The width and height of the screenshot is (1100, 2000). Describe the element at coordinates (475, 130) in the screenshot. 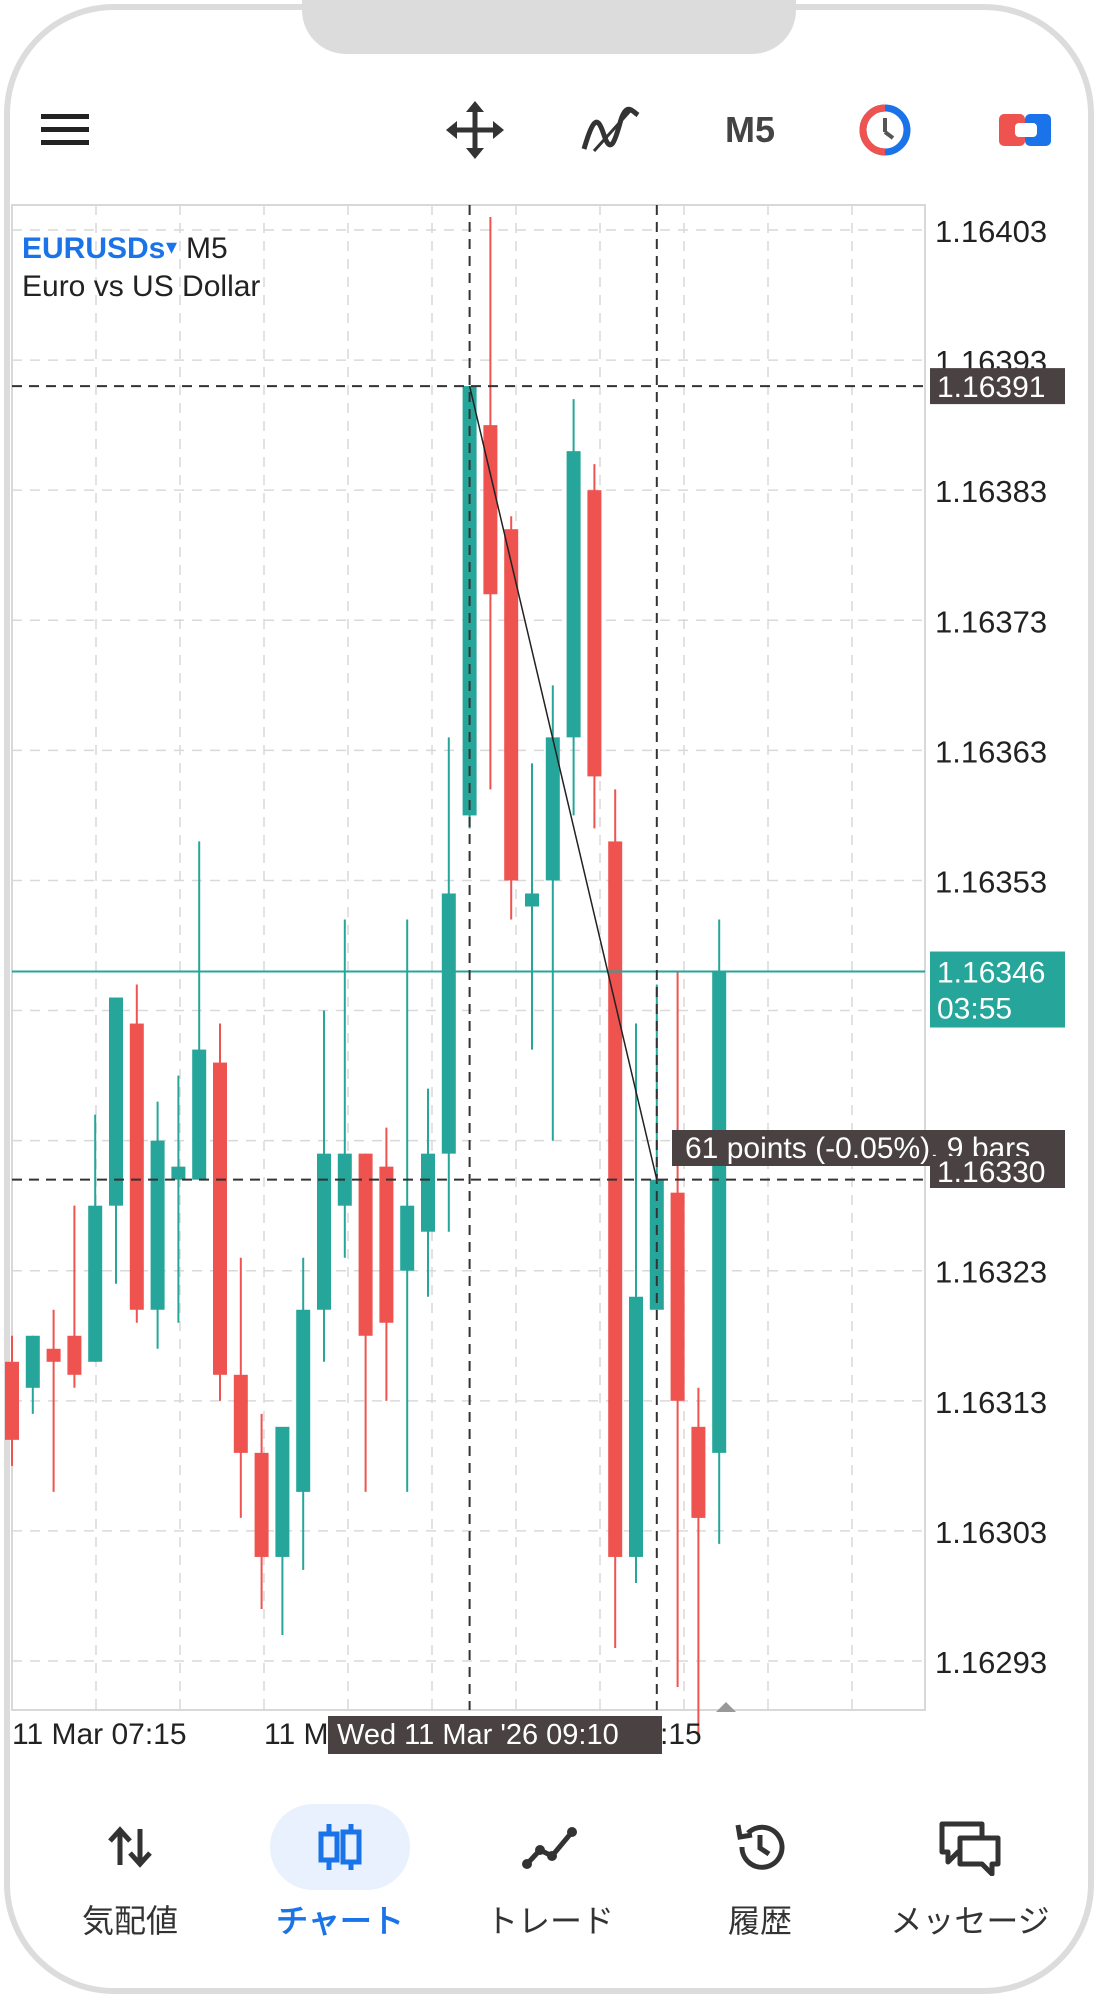

I see `crosshair-move-icon` at that location.